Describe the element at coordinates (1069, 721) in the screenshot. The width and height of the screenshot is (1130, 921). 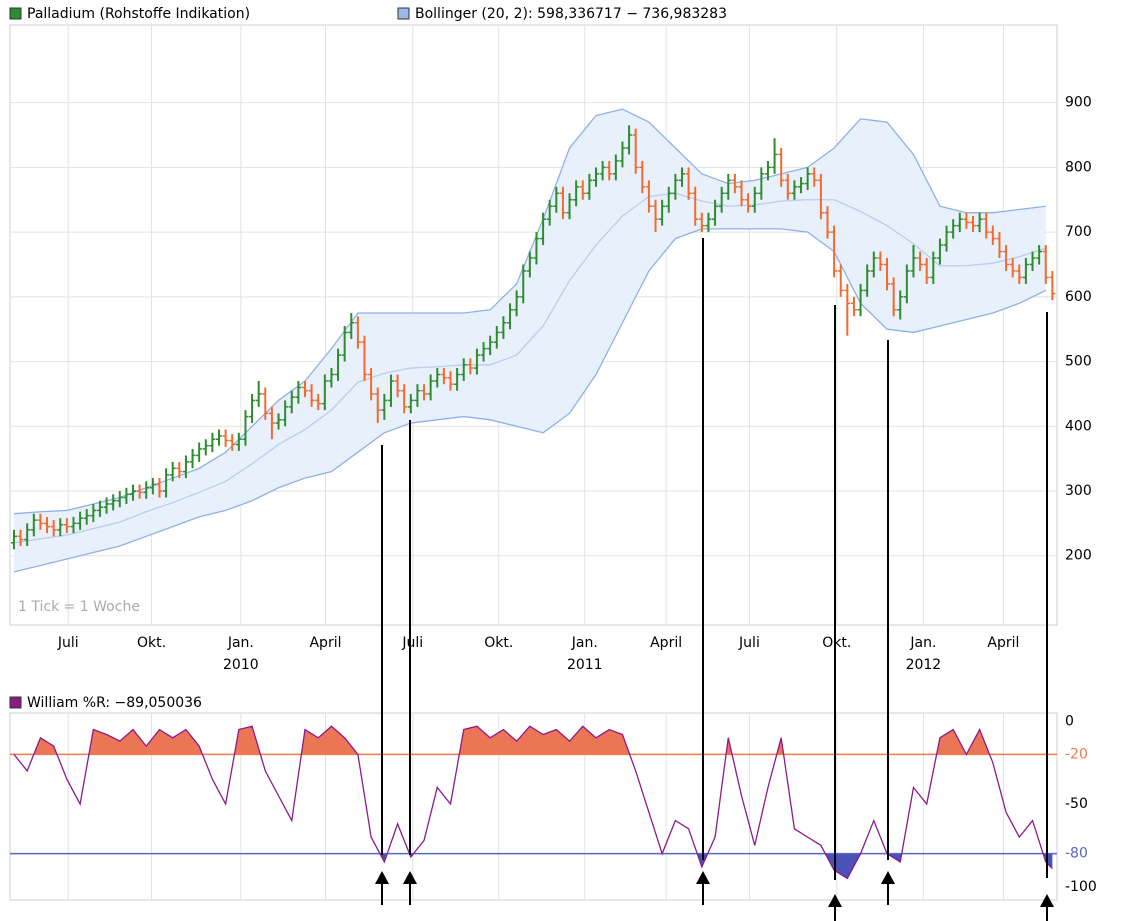
I see `y-tick-label: 0` at that location.